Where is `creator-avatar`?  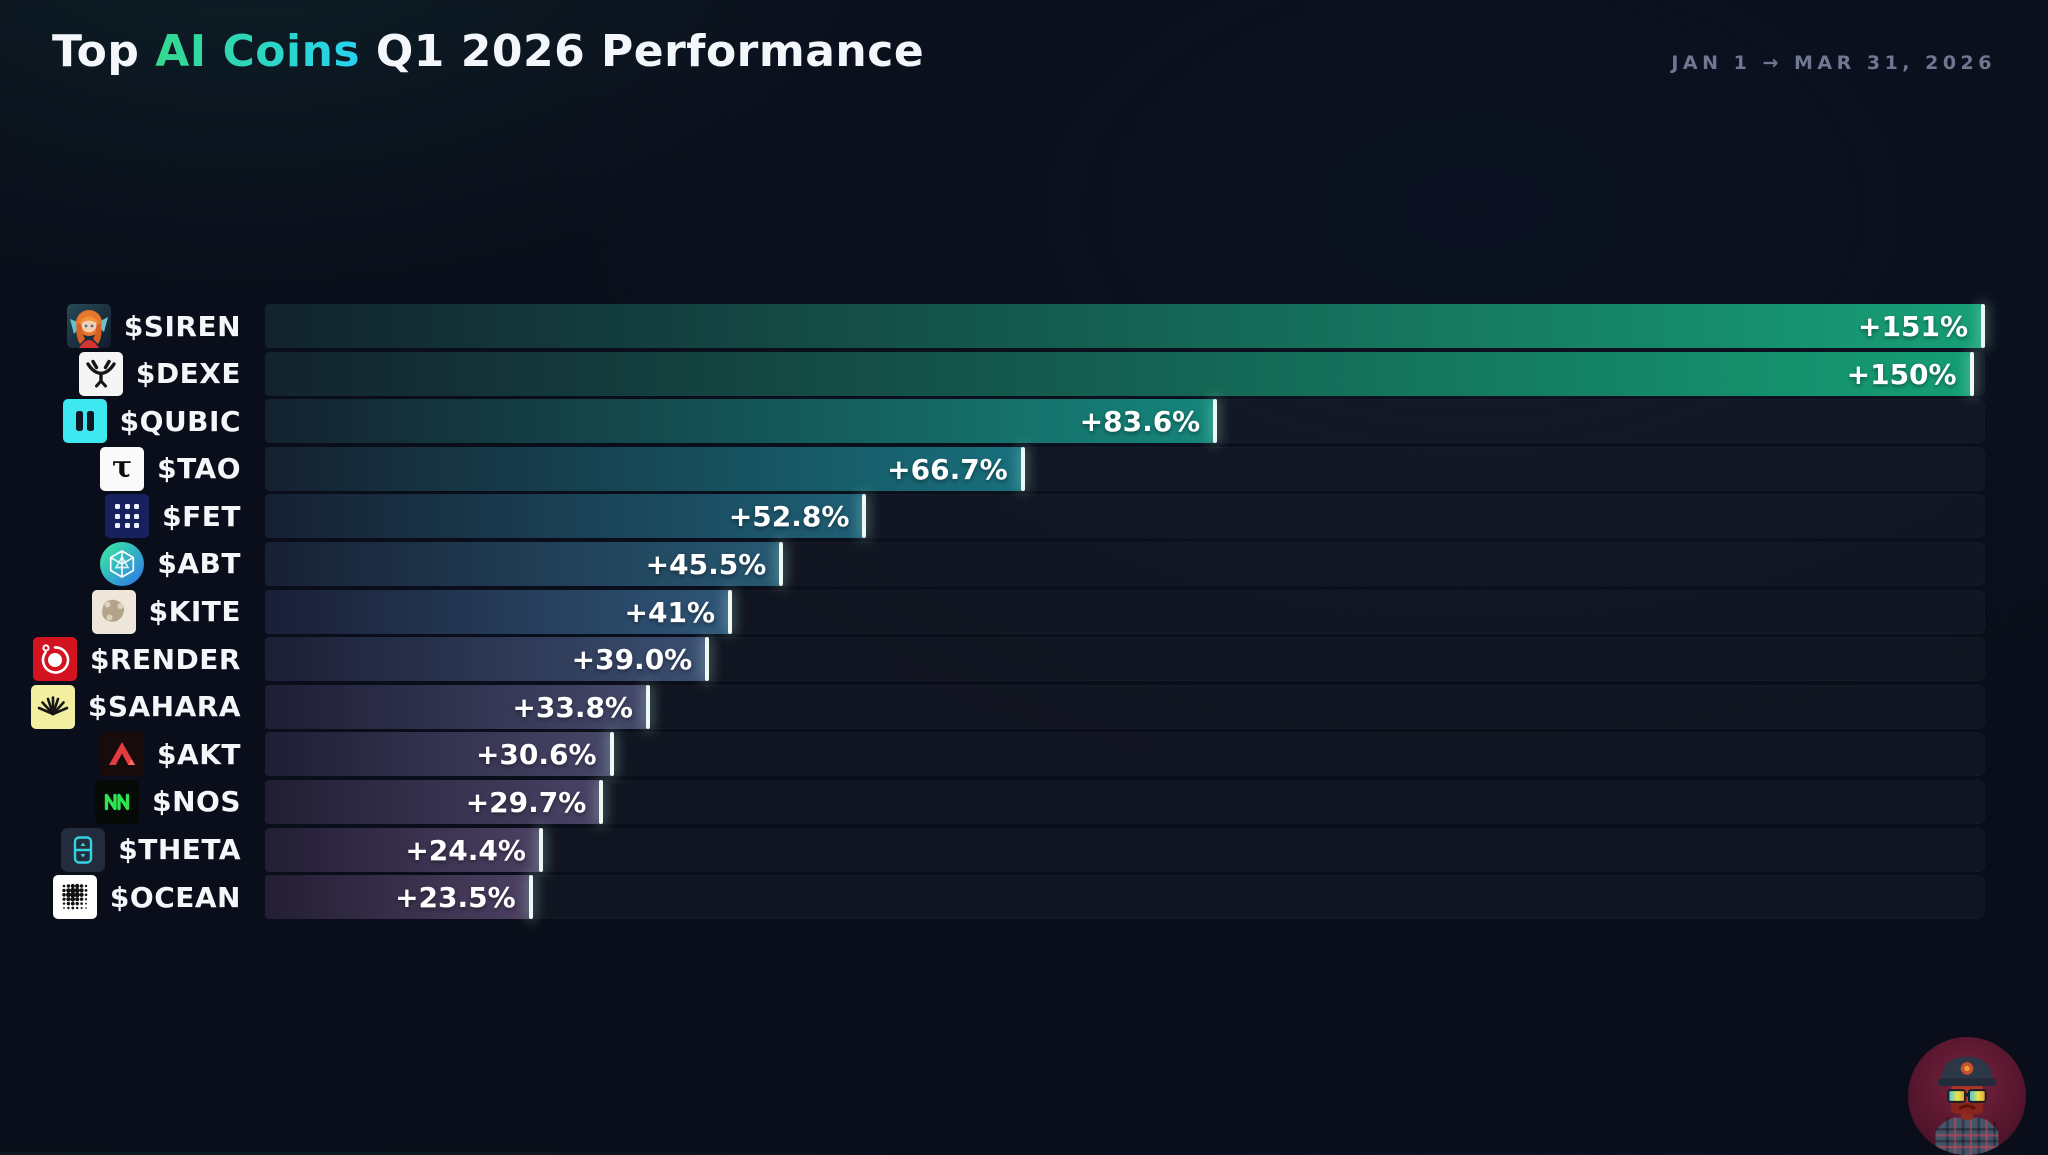
creator-avatar is located at coordinates (1967, 1096).